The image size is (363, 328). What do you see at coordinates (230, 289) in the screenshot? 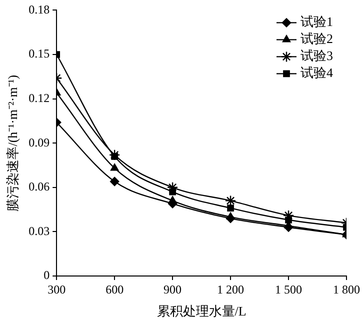
I see `x-tick-label: 1 200` at bounding box center [230, 289].